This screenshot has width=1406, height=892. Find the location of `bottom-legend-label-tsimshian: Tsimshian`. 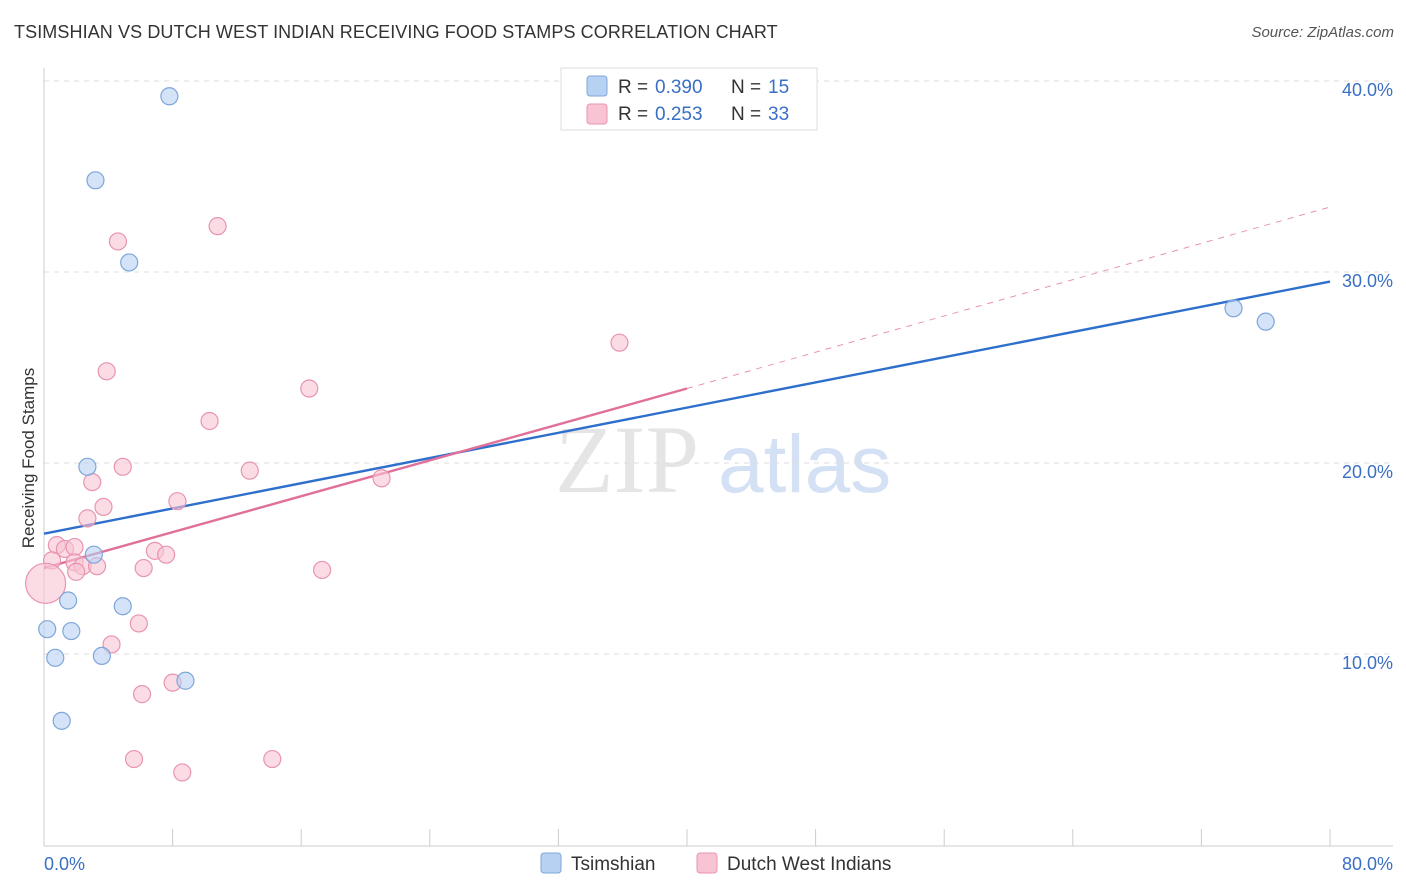

bottom-legend-label-tsimshian: Tsimshian is located at coordinates (613, 864).